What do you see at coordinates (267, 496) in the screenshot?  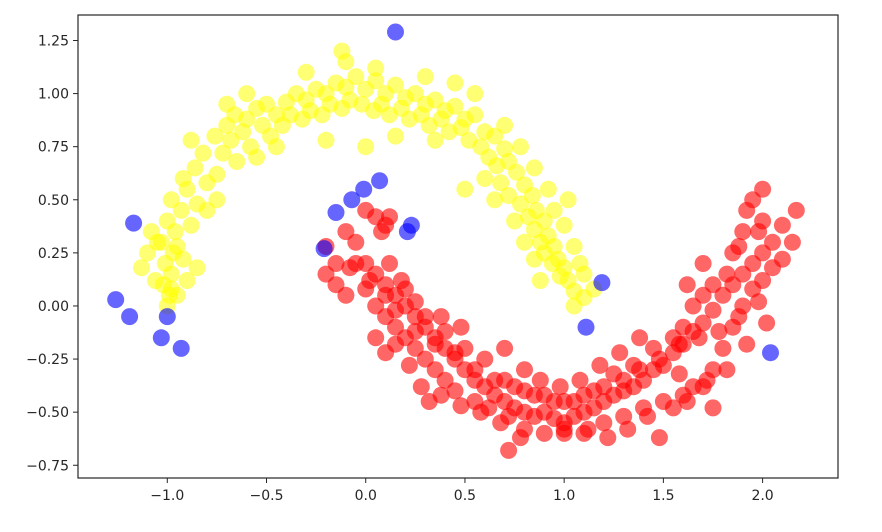 I see `x-tick-label: −0.5` at bounding box center [267, 496].